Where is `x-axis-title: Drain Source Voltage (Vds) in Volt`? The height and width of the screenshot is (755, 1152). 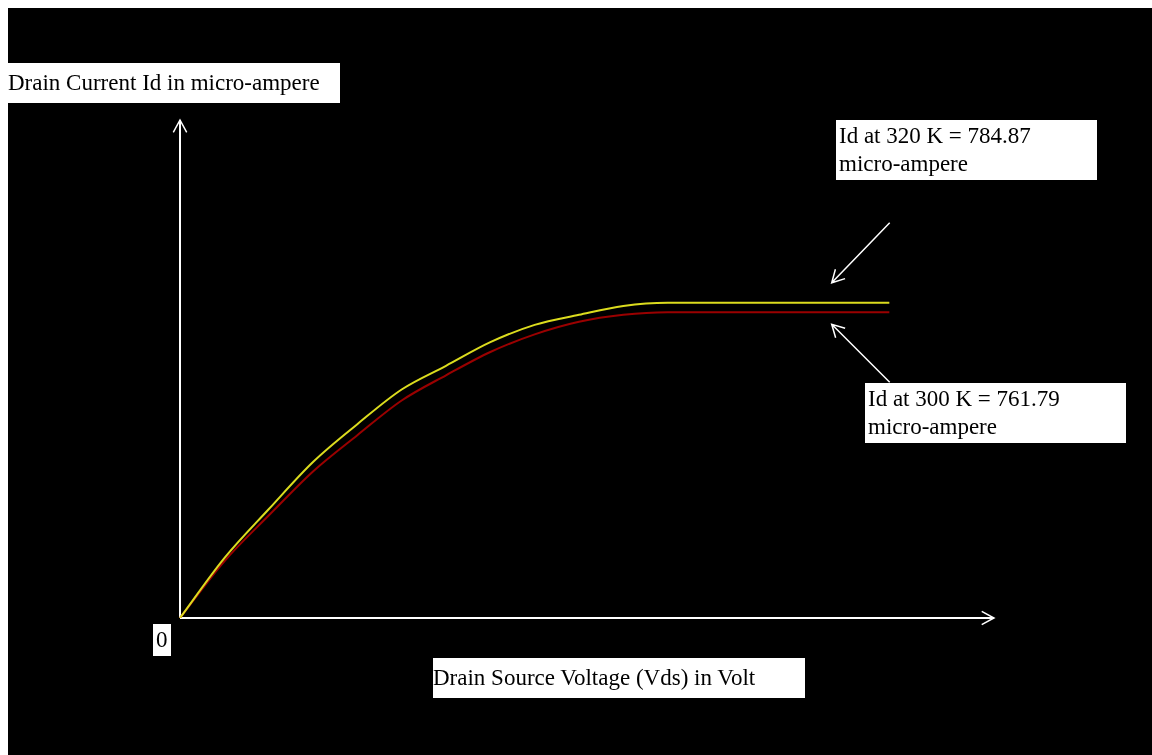 x-axis-title: Drain Source Voltage (Vds) in Volt is located at coordinates (619, 678).